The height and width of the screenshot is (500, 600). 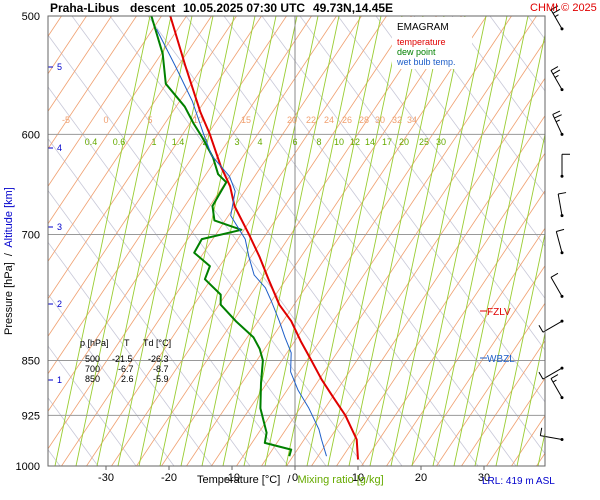 What do you see at coordinates (127, 379) in the screenshot?
I see `table-cell: 2.6` at bounding box center [127, 379].